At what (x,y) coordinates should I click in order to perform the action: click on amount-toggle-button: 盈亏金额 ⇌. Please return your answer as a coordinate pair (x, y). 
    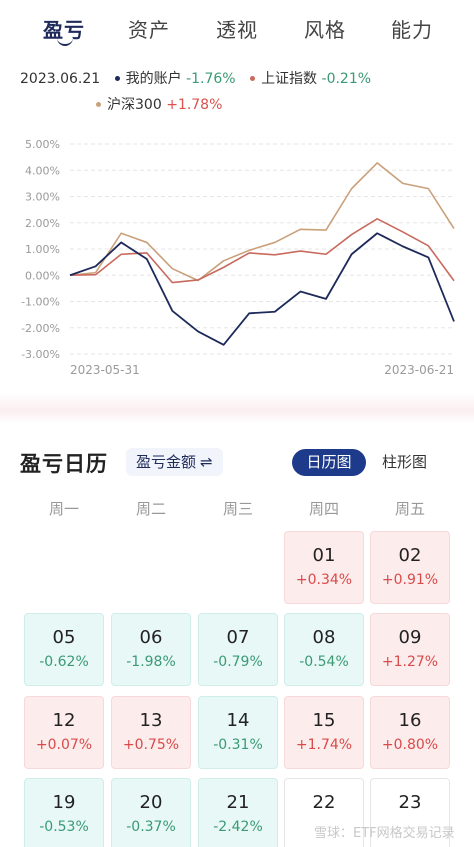
    Looking at the image, I should click on (174, 462).